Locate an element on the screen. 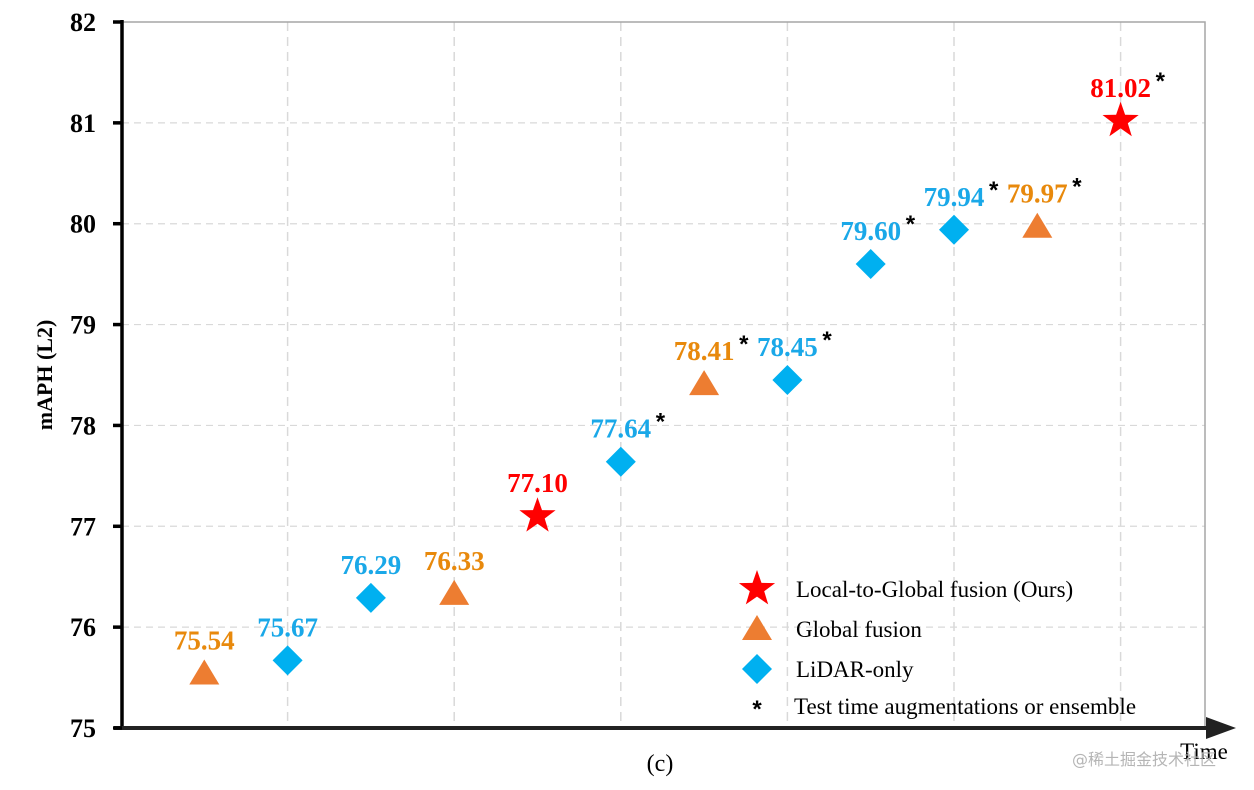  data-point: 79.97 * is located at coordinates (1044, 206).